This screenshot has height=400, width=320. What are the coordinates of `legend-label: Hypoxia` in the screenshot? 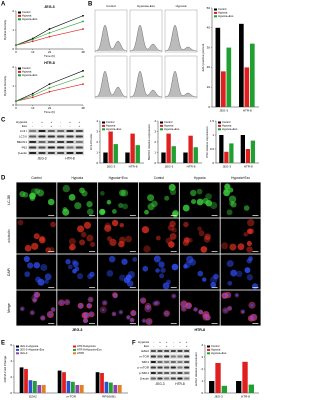 It's located at (216, 350).